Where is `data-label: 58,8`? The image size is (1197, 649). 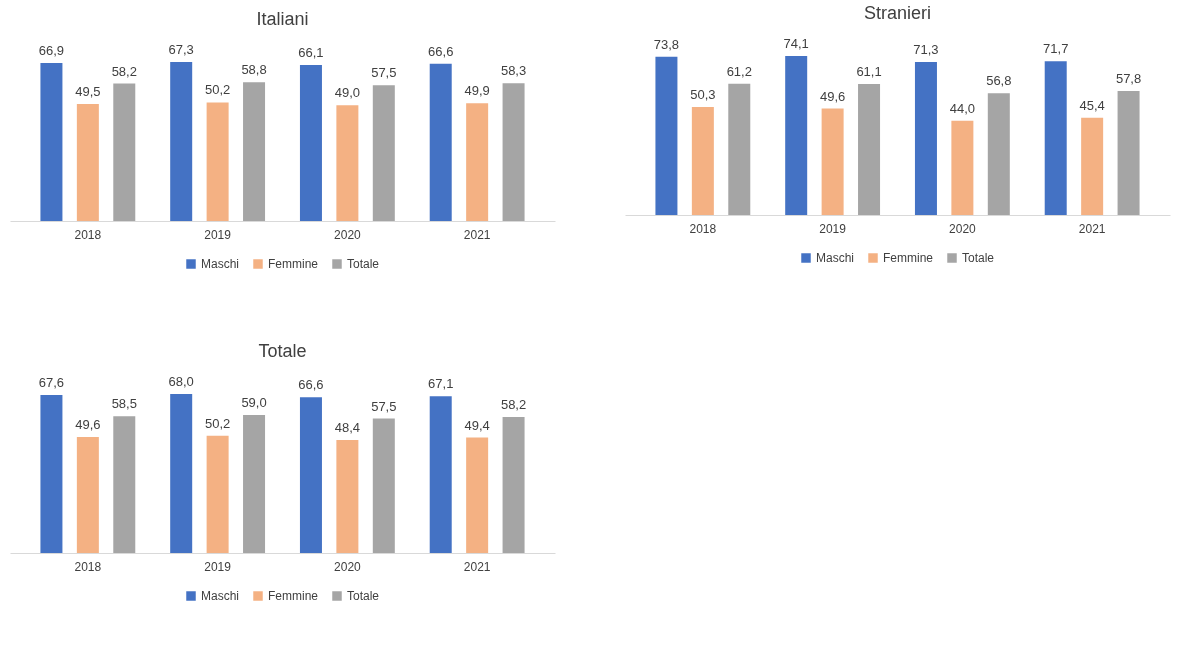 data-label: 58,8 is located at coordinates (254, 70).